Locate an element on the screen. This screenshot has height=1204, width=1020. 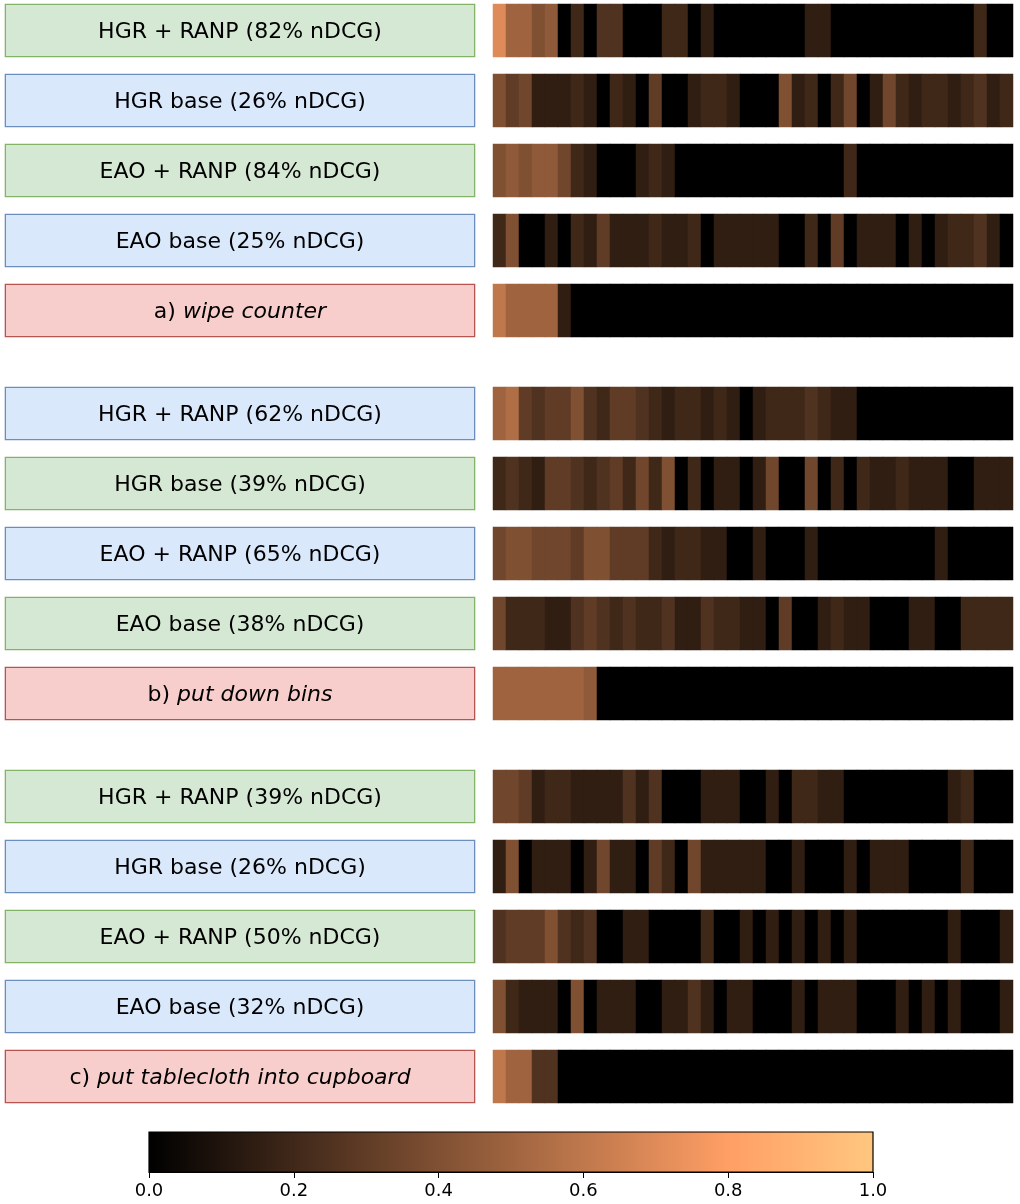
color-bar-label: 0.0 is located at coordinates (149, 1189).